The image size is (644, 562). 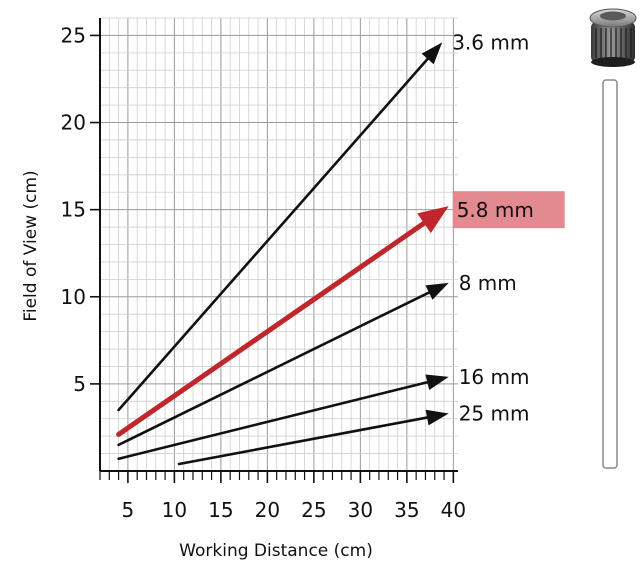 I want to click on x-tick-label: 10, so click(x=174, y=510).